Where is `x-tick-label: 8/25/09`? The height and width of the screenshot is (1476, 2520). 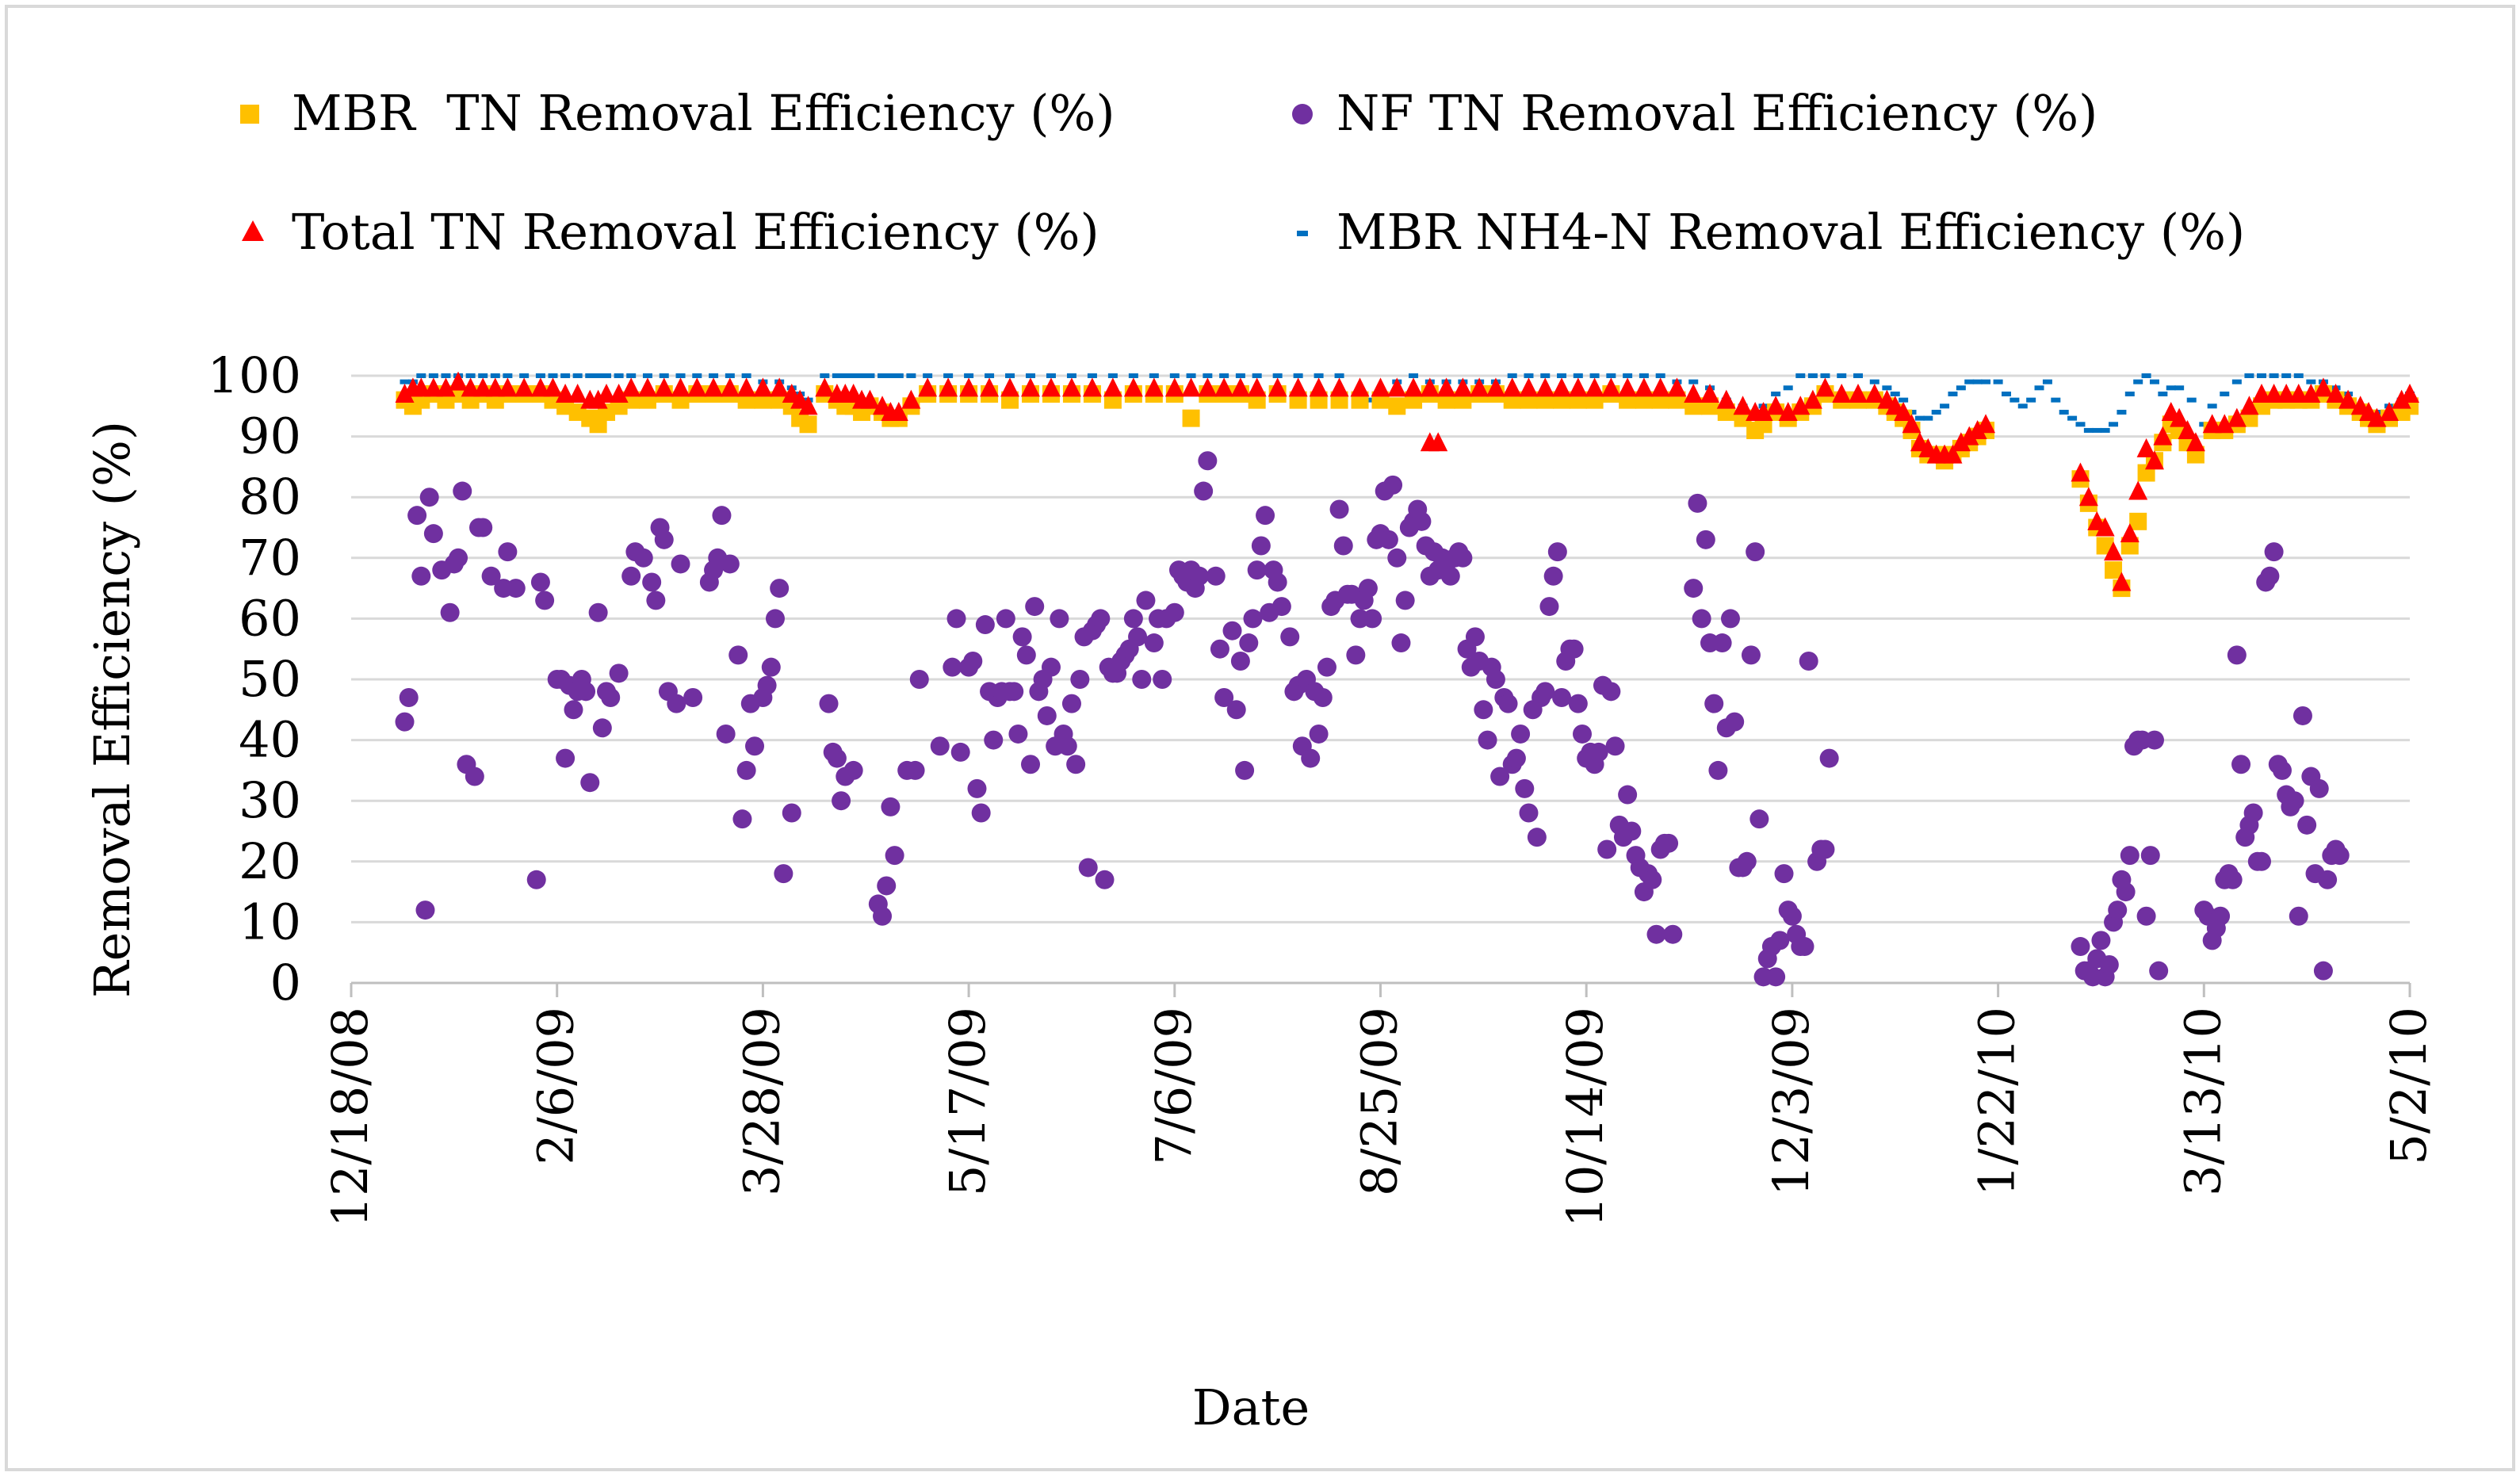 x-tick-label: 8/25/09 is located at coordinates (1380, 1101).